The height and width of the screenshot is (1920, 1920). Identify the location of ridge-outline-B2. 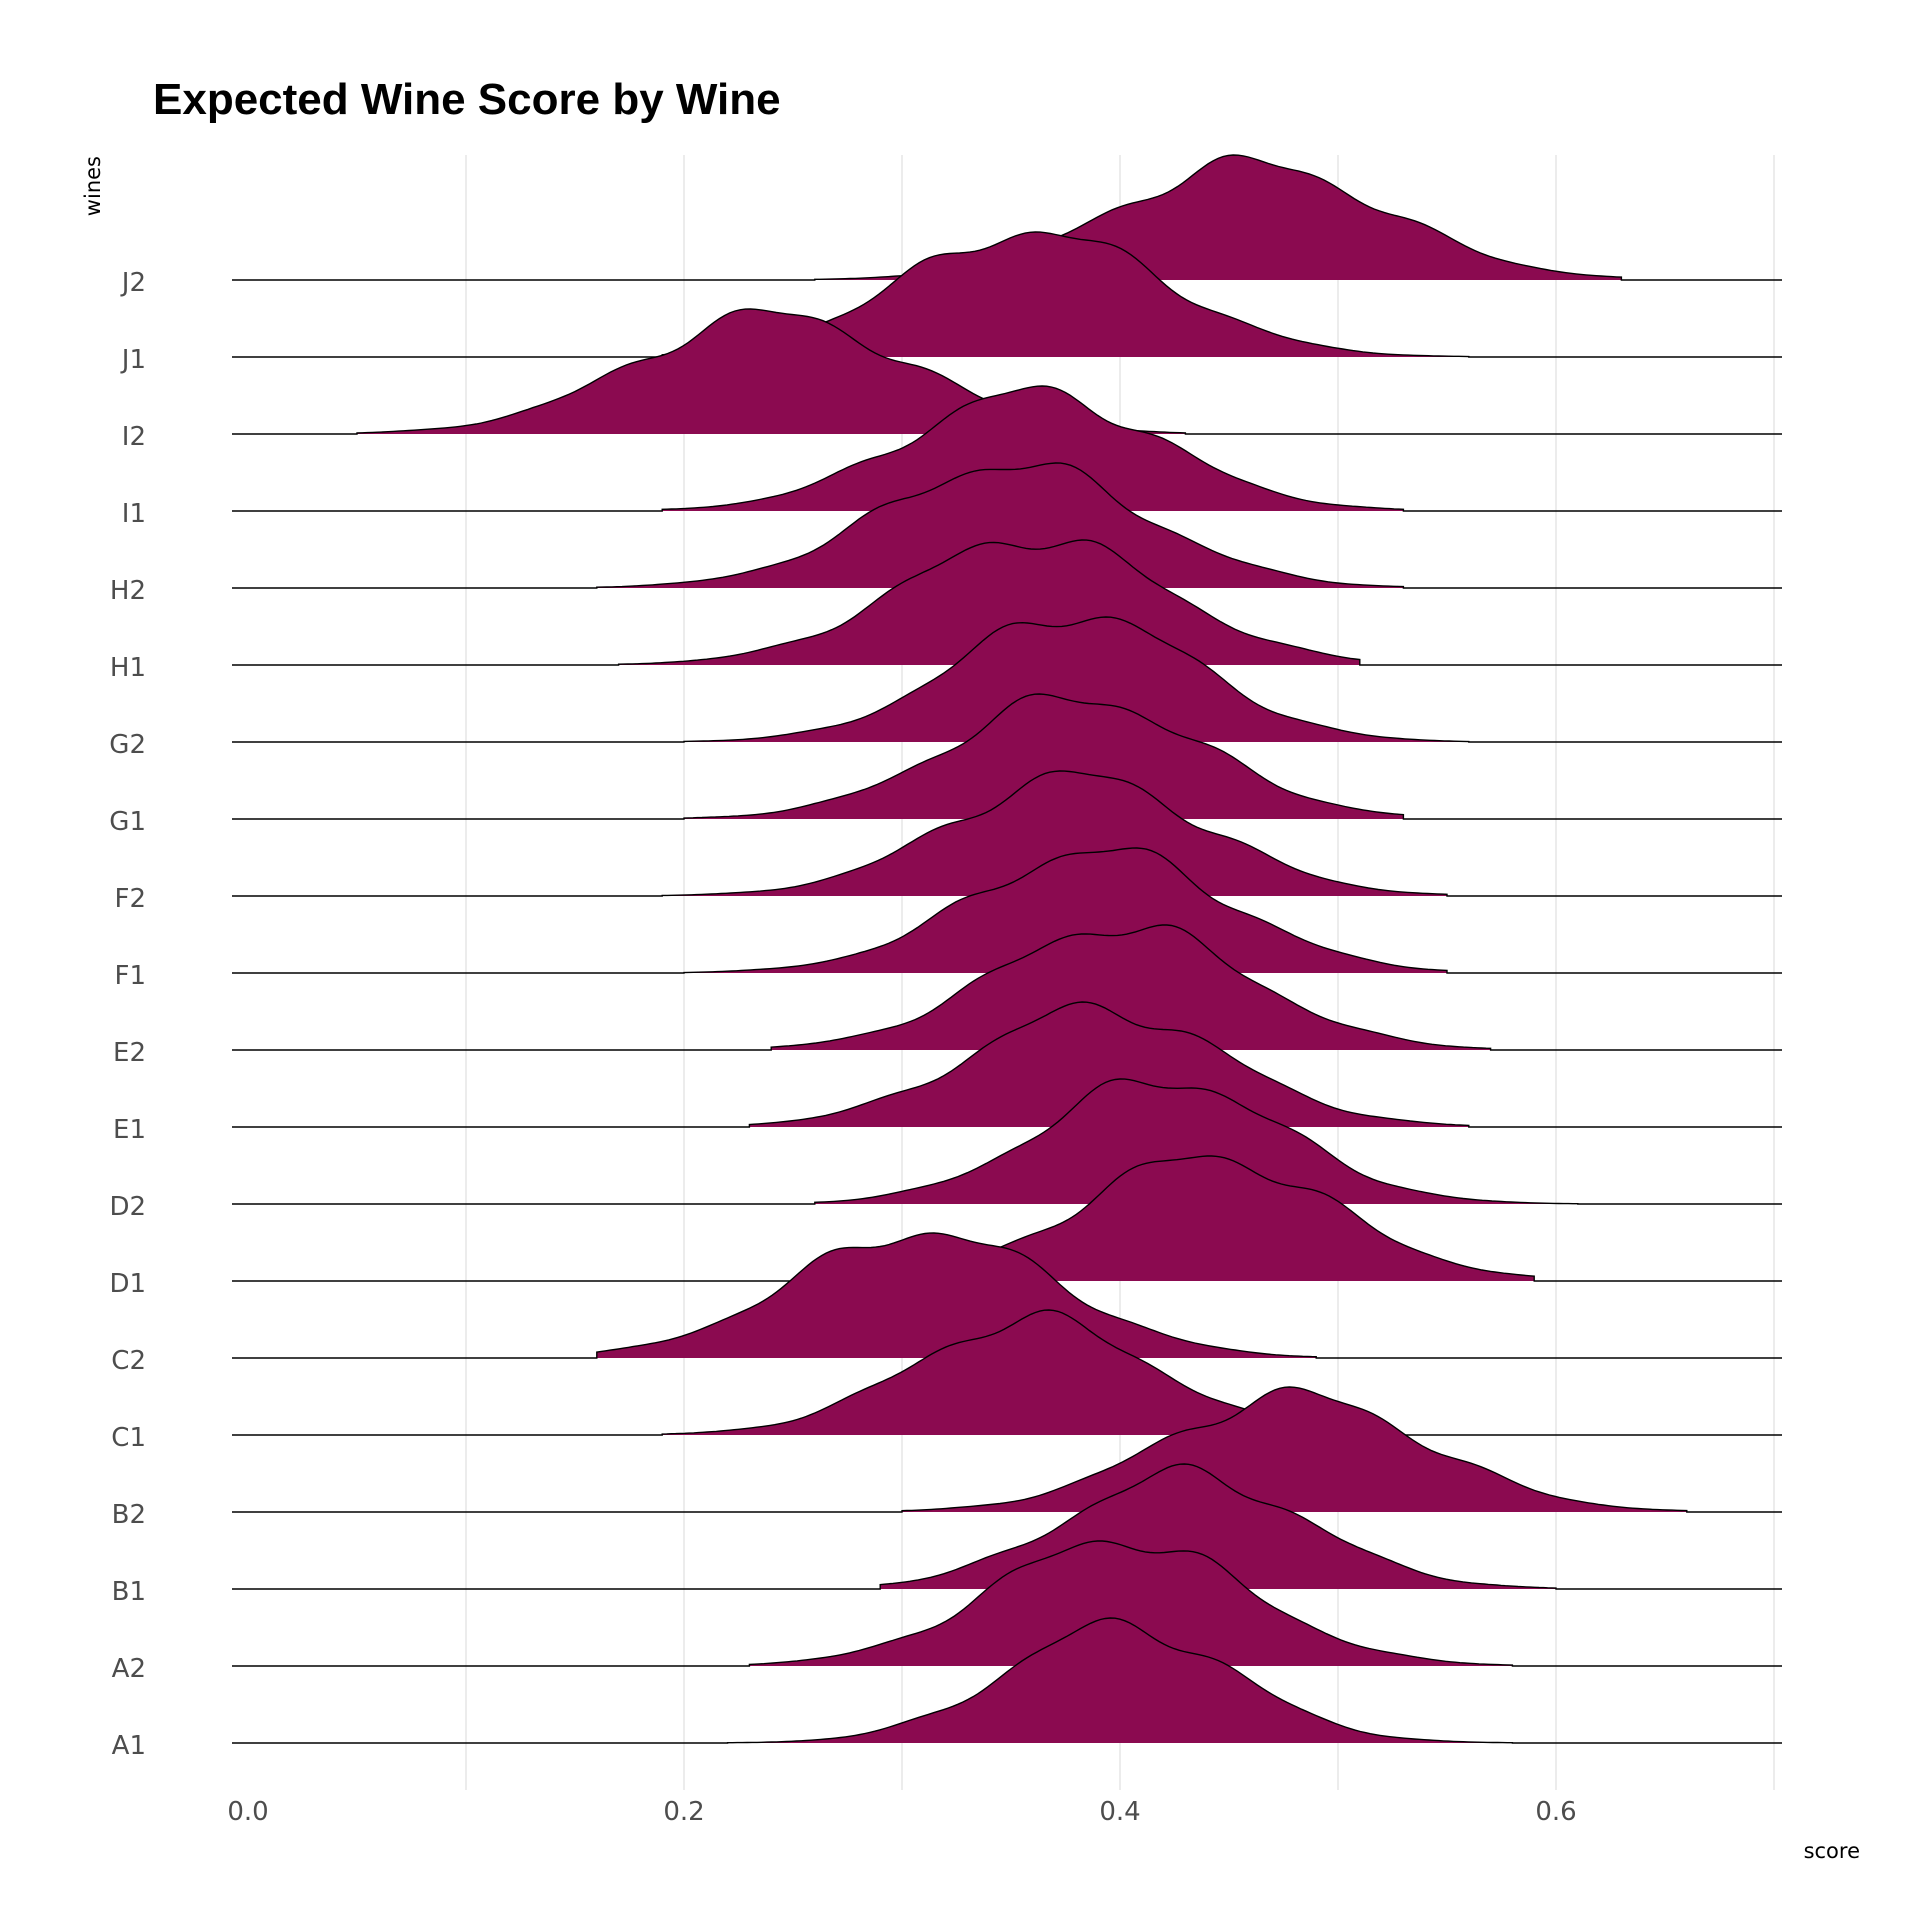
(1007, 1449).